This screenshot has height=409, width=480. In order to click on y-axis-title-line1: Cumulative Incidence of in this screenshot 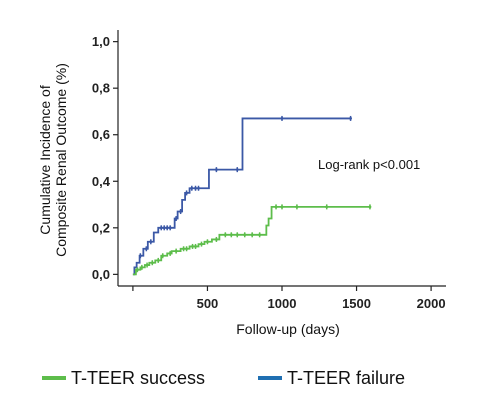, I will do `click(45, 160)`.